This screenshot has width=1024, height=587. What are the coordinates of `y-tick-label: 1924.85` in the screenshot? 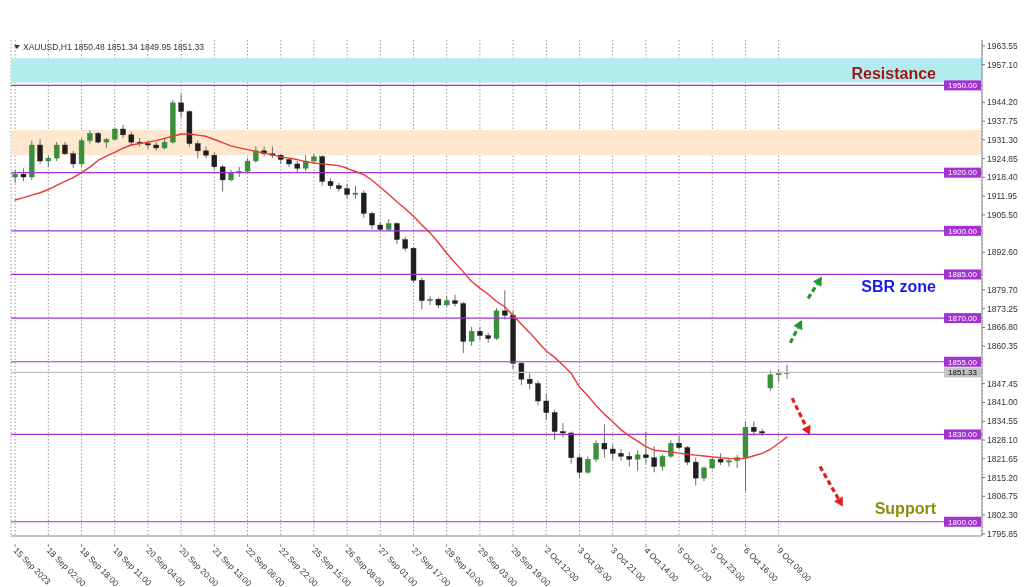 It's located at (1002, 158).